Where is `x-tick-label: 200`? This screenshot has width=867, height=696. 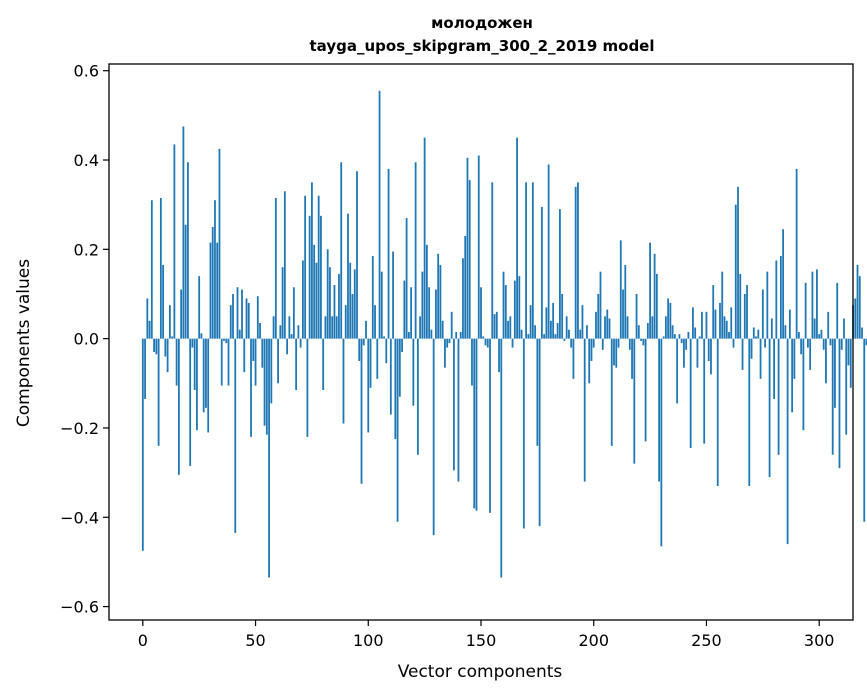 x-tick-label: 200 is located at coordinates (593, 640).